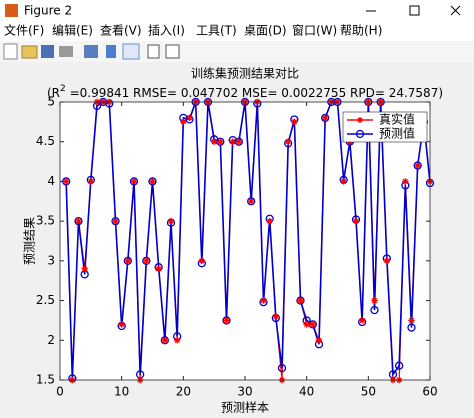 The image size is (474, 418). Describe the element at coordinates (414, 10) in the screenshot. I see `maximize-button` at that location.